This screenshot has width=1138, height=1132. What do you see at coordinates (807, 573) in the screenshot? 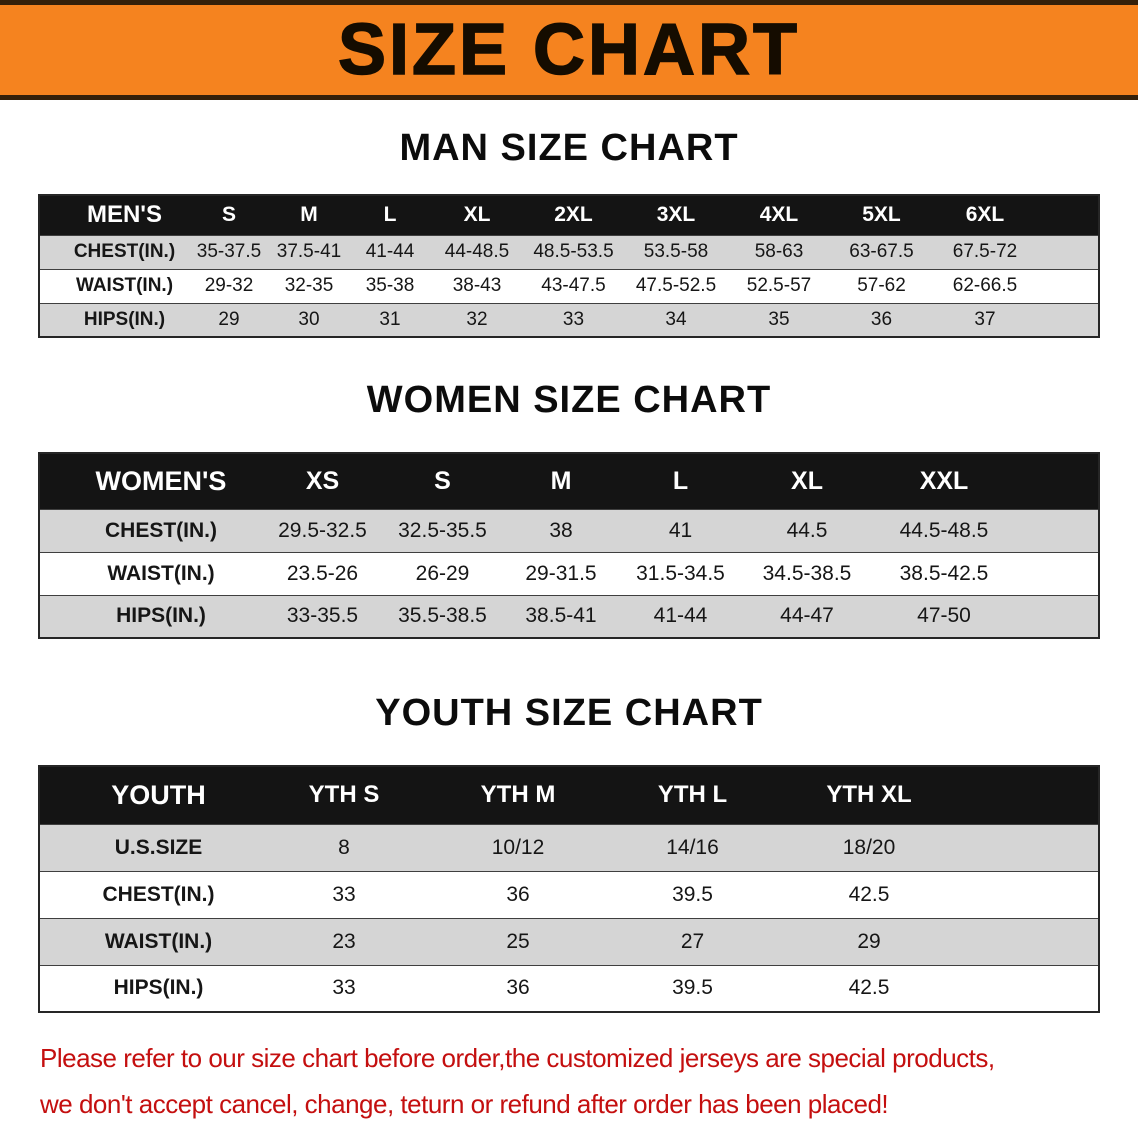
I see `value-cell: 34.5-38.5` at bounding box center [807, 573].